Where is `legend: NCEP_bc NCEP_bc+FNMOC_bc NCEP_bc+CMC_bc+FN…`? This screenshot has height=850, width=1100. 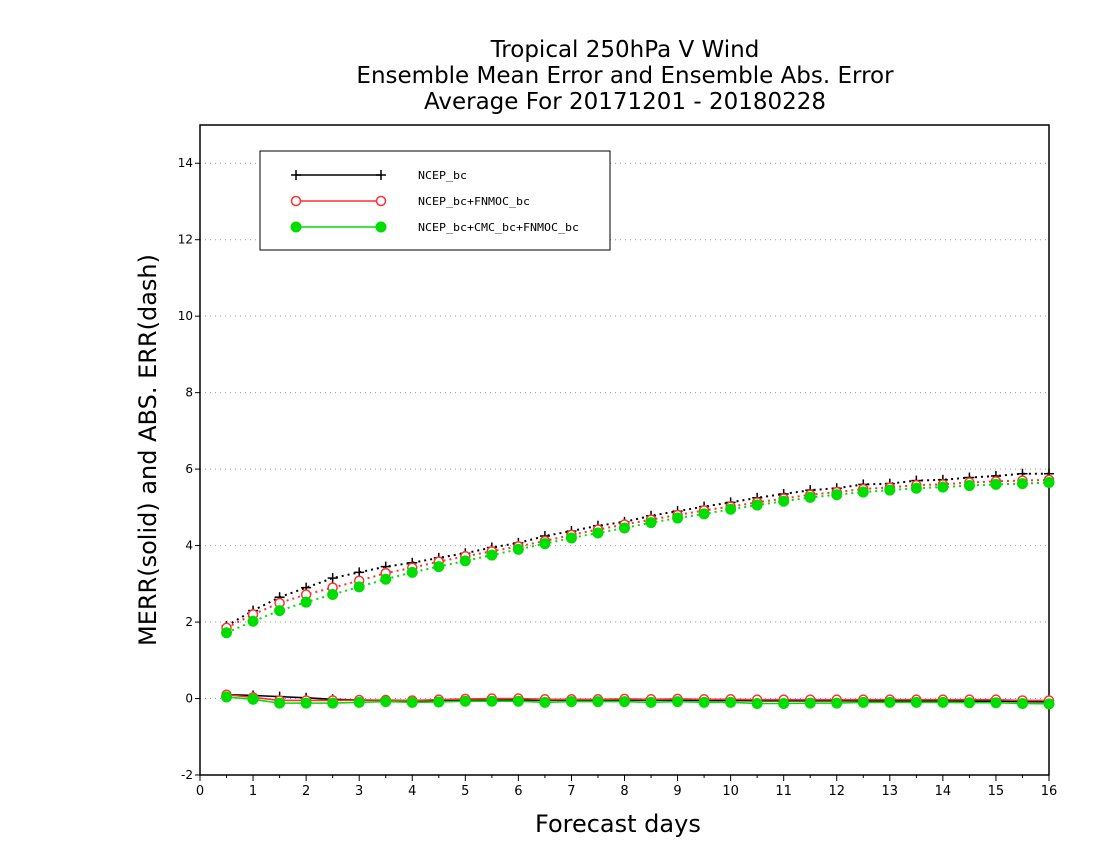
legend: NCEP_bc NCEP_bc+FNMOC_bc NCEP_bc+CMC_bc+FN… is located at coordinates (435, 200).